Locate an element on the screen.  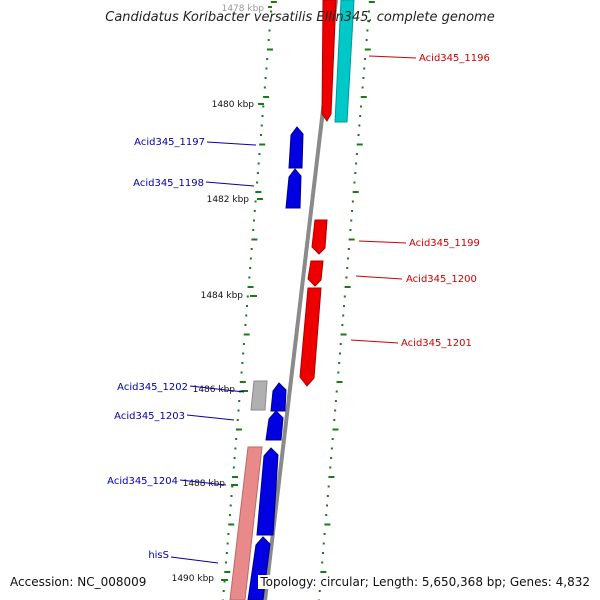
accession-text: Accession: NC_008009 is located at coordinates (78, 582).